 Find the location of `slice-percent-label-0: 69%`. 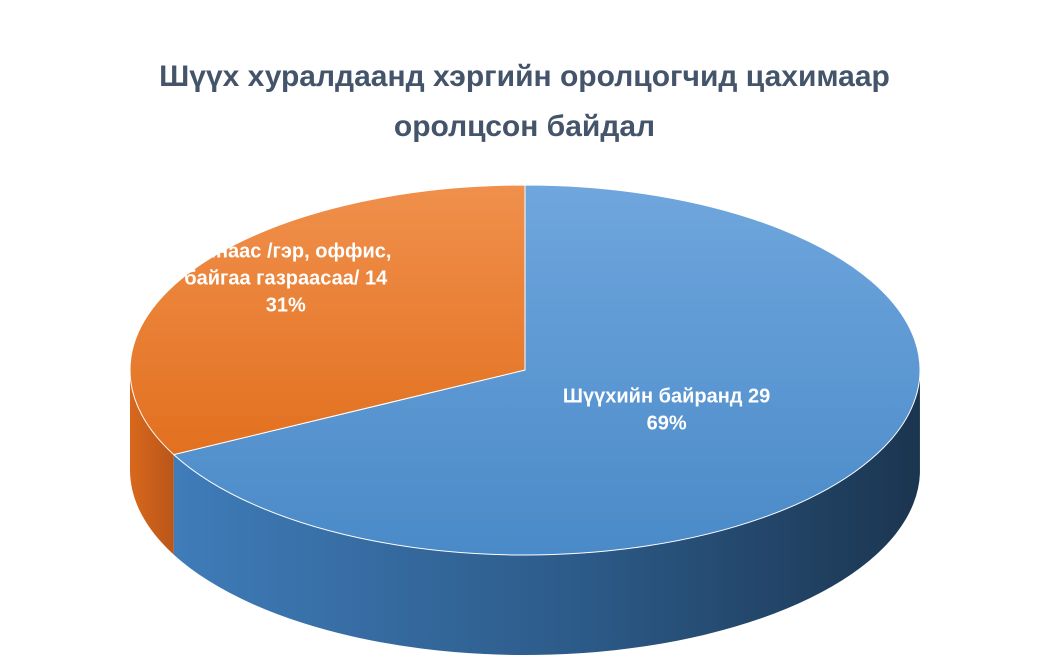

slice-percent-label-0: 69% is located at coordinates (667, 423).